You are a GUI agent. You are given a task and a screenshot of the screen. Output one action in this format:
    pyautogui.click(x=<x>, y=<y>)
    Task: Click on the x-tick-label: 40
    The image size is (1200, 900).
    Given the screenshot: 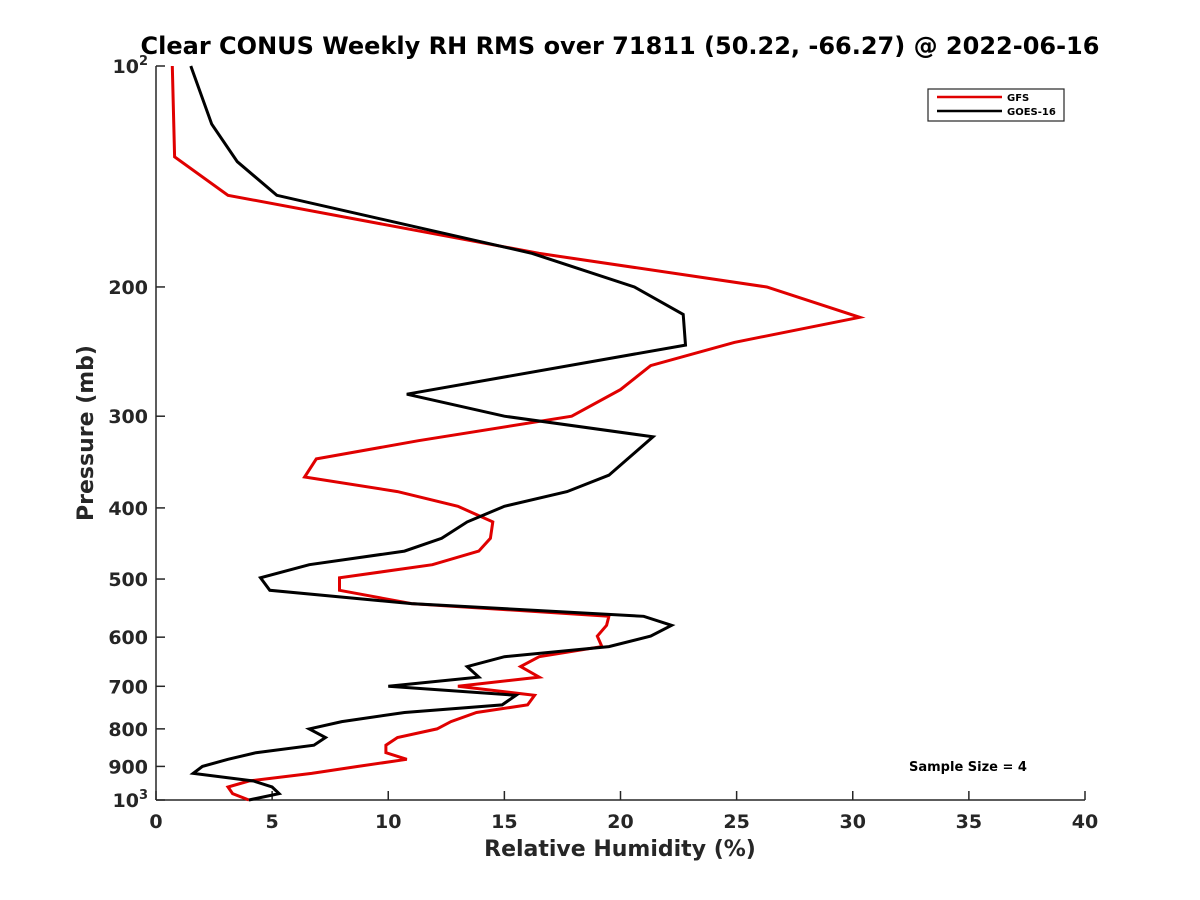 What is the action you would take?
    pyautogui.click(x=1085, y=822)
    